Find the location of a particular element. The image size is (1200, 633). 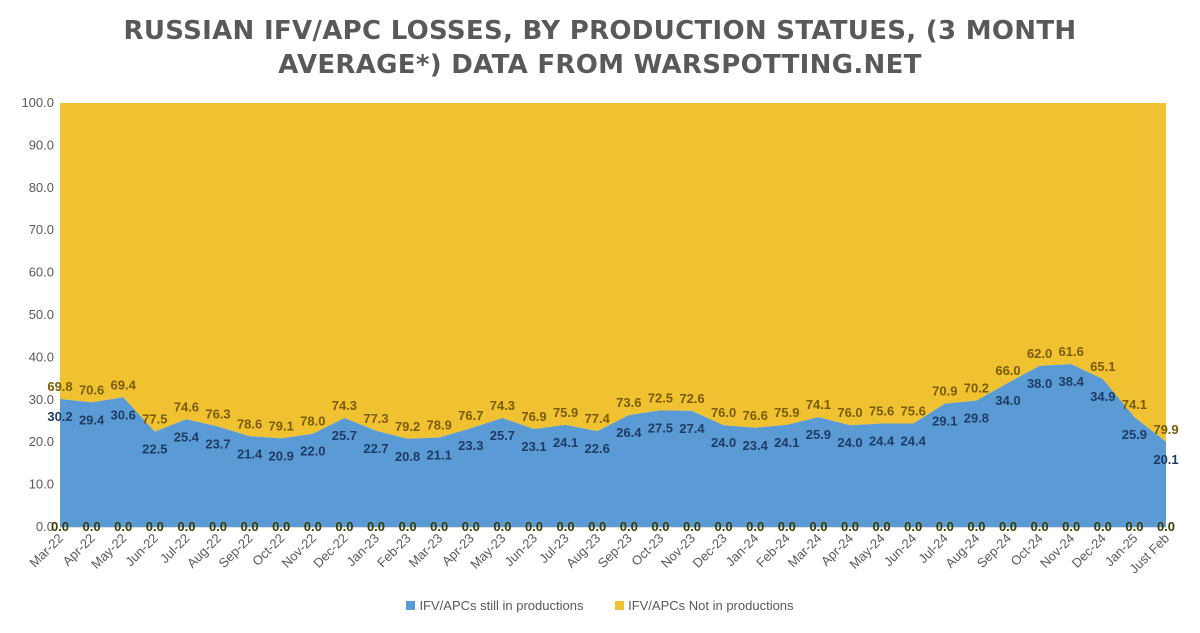

data-label-not-in-production: 74.1 is located at coordinates (1134, 404).